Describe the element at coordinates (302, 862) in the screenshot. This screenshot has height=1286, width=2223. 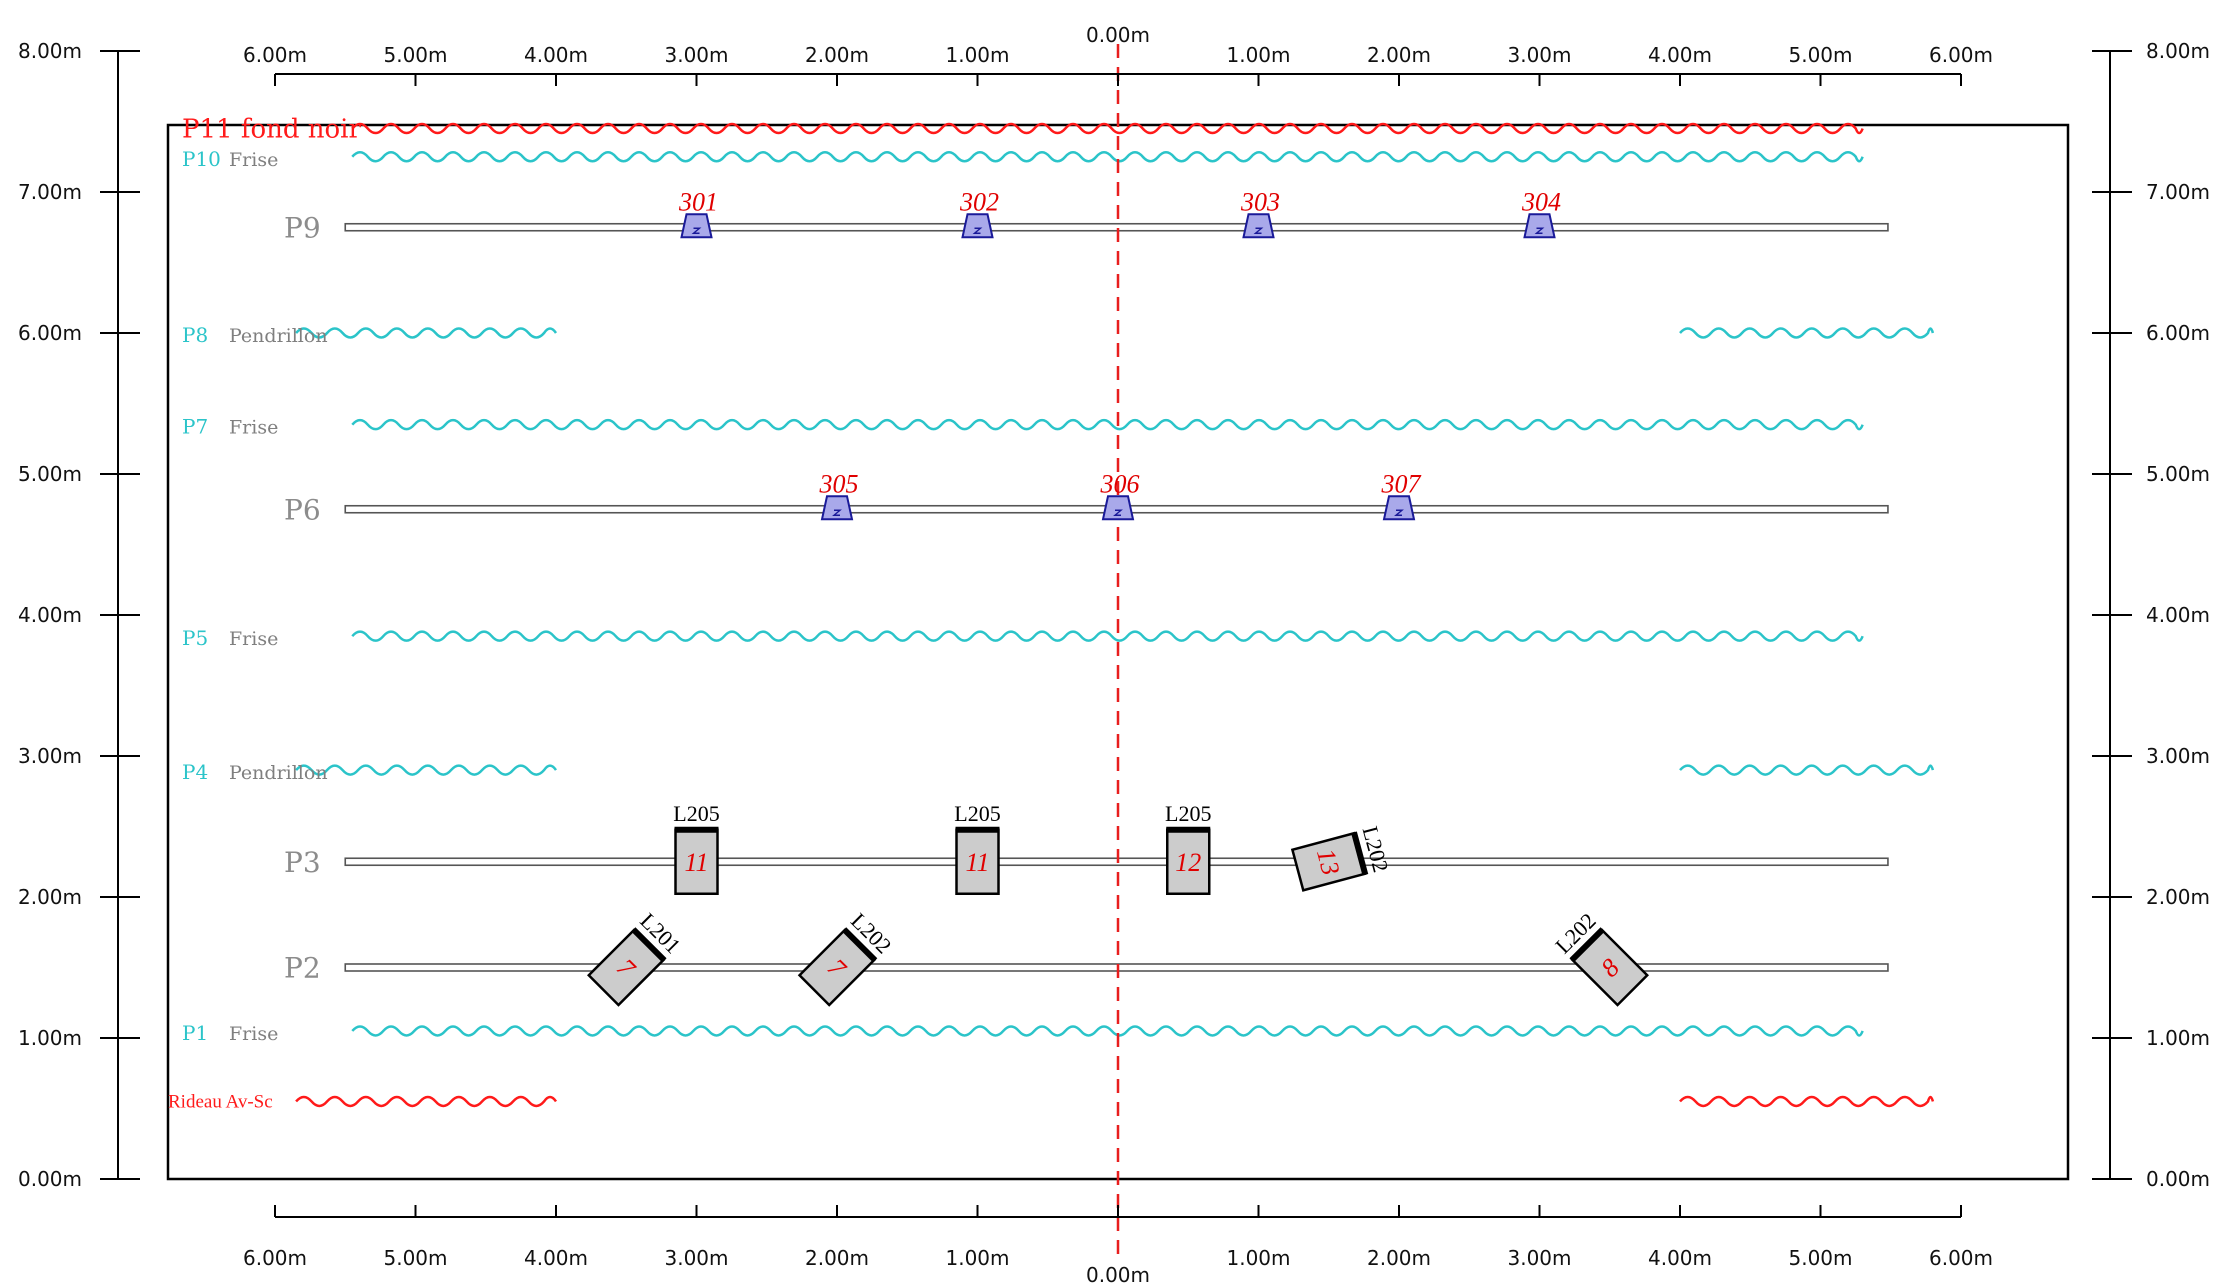
I see `pipe-label: P3` at that location.